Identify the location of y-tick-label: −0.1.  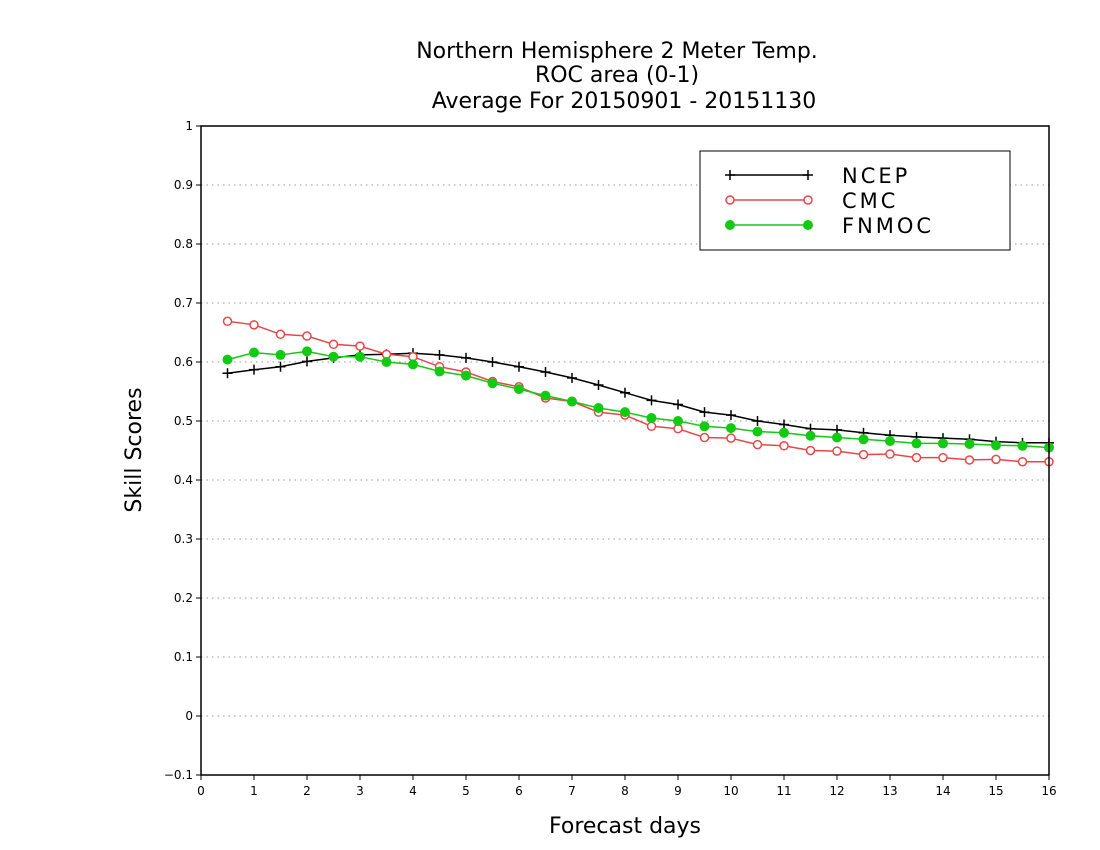
(178, 775).